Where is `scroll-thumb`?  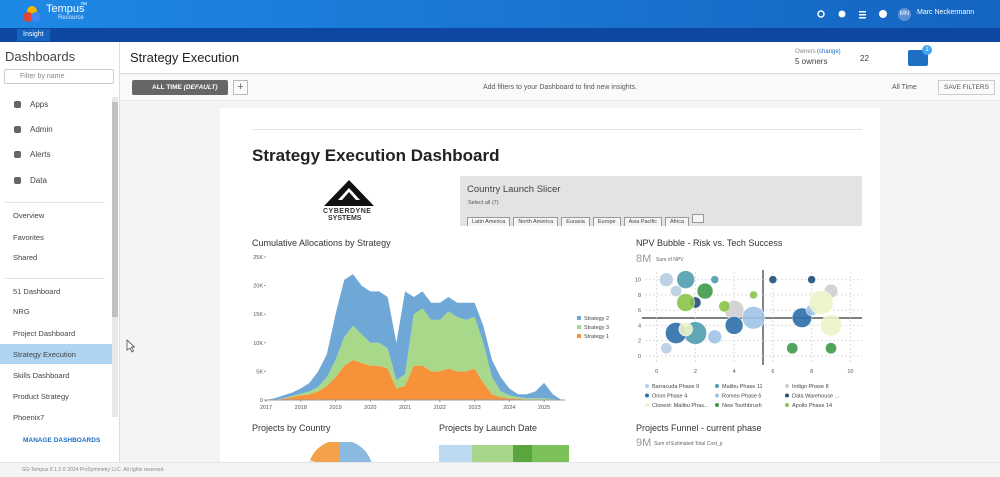
scroll-thumb is located at coordinates (115, 209).